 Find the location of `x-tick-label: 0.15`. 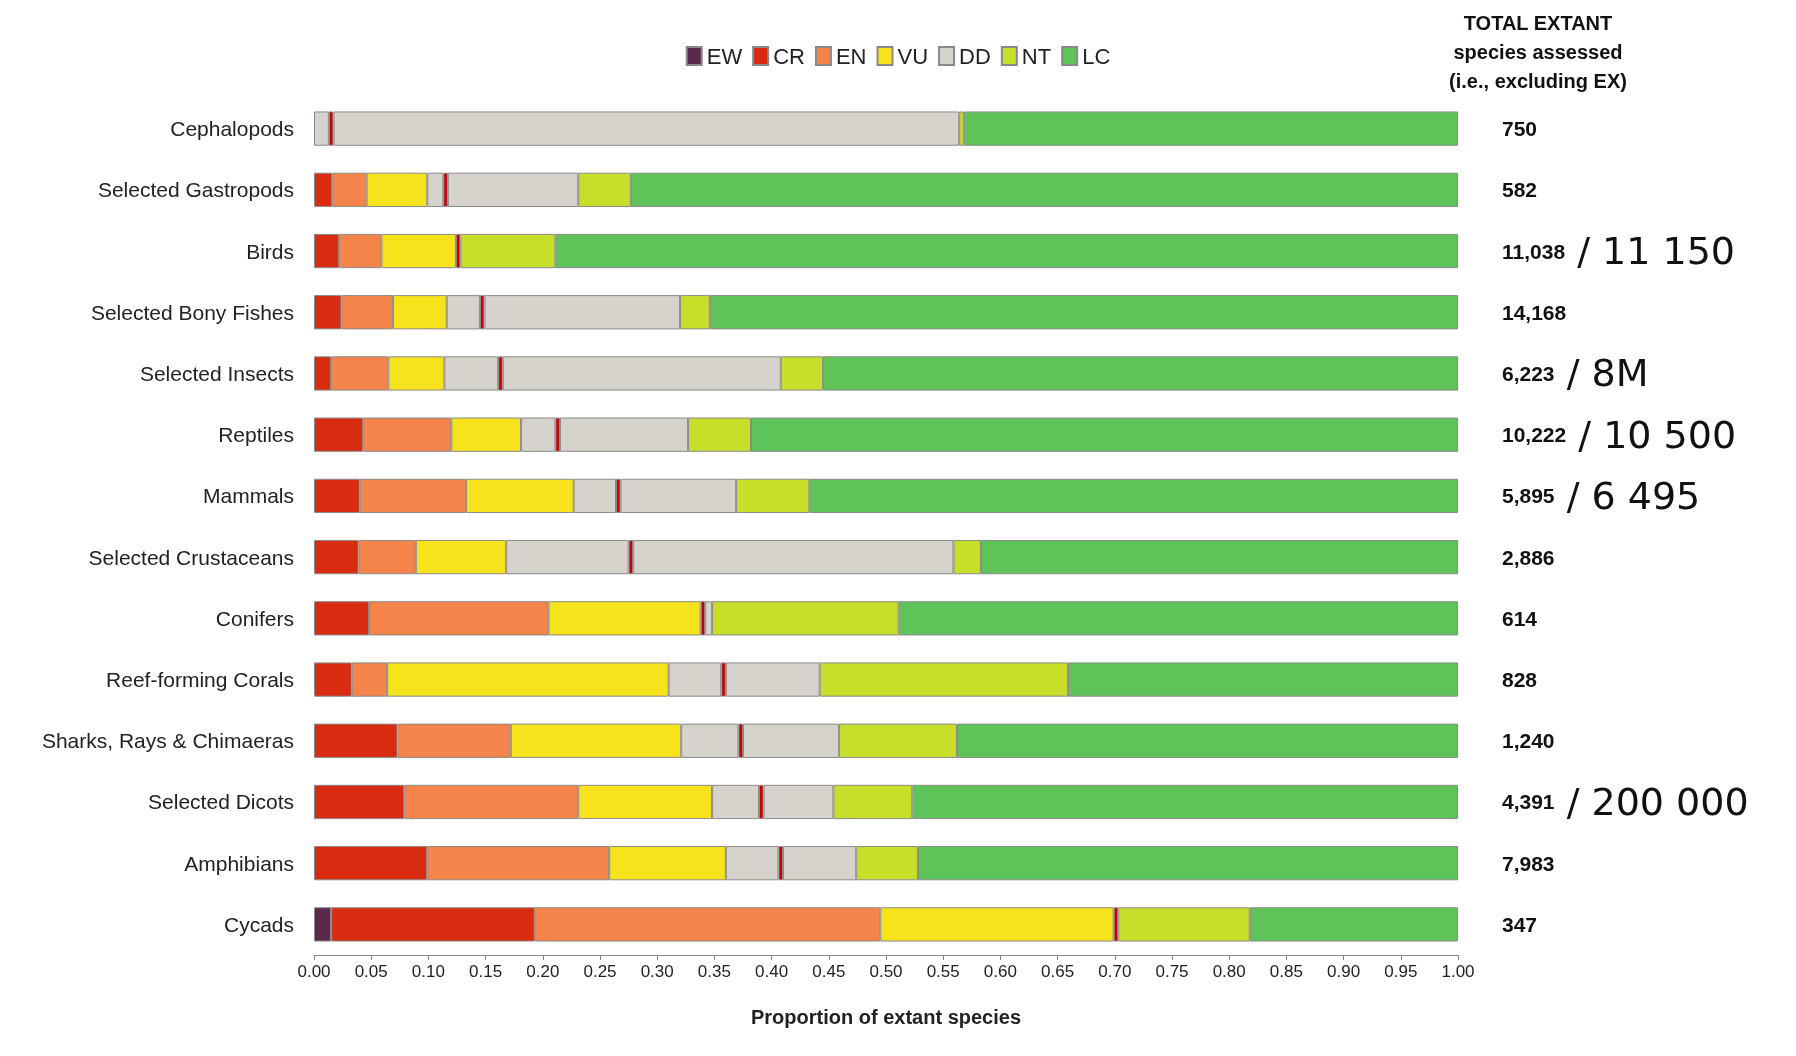

x-tick-label: 0.15 is located at coordinates (486, 971).